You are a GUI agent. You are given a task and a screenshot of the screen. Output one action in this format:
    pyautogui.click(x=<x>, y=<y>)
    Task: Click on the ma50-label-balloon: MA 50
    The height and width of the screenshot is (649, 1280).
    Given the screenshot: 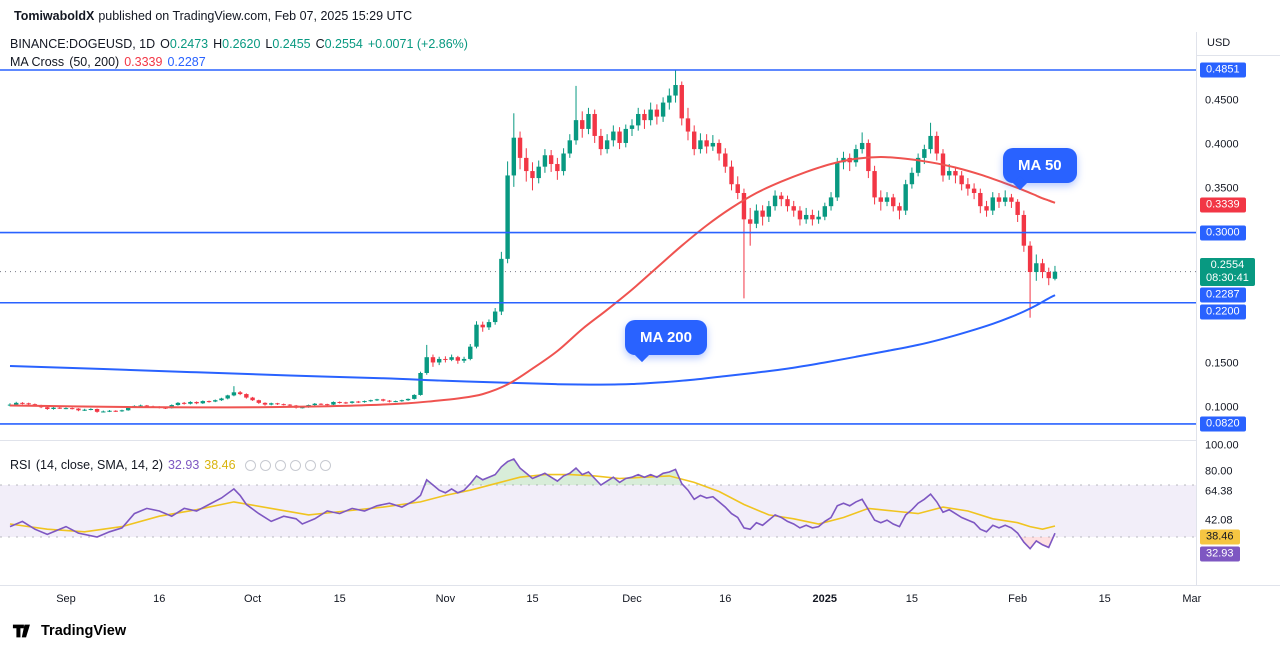 What is the action you would take?
    pyautogui.click(x=1040, y=165)
    